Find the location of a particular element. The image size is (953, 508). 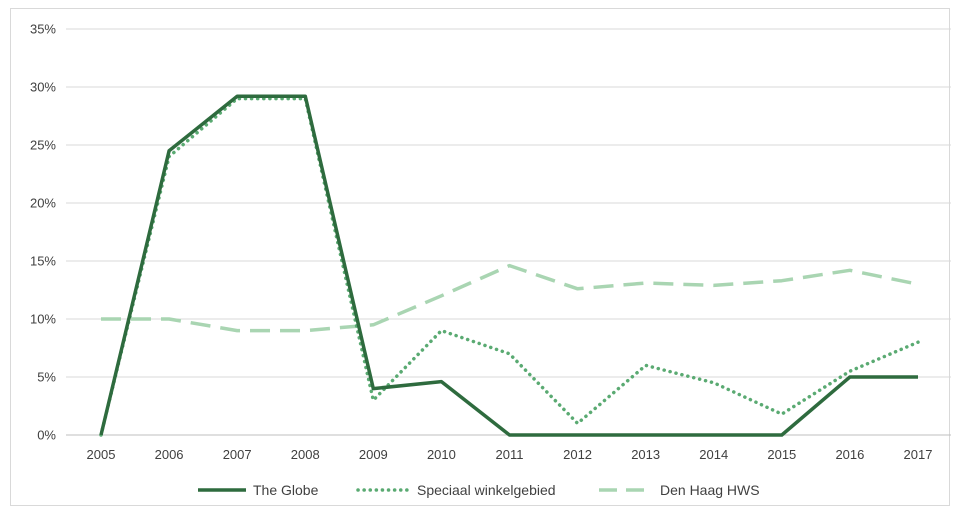

x-tick-label: 2005 is located at coordinates (101, 454).